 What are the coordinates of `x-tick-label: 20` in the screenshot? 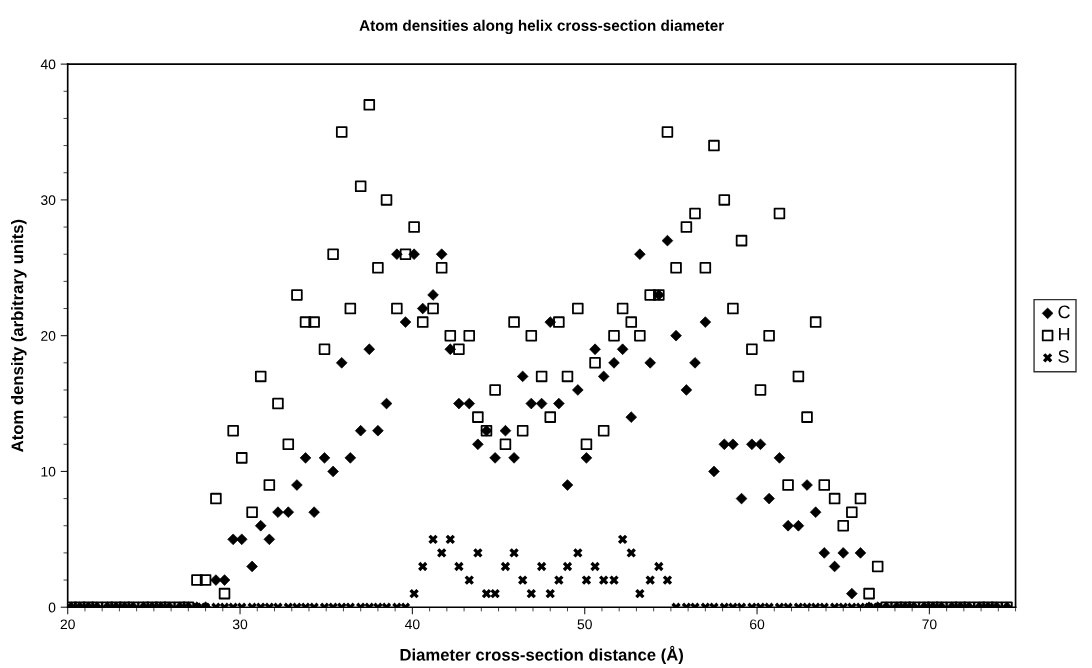 It's located at (67, 624).